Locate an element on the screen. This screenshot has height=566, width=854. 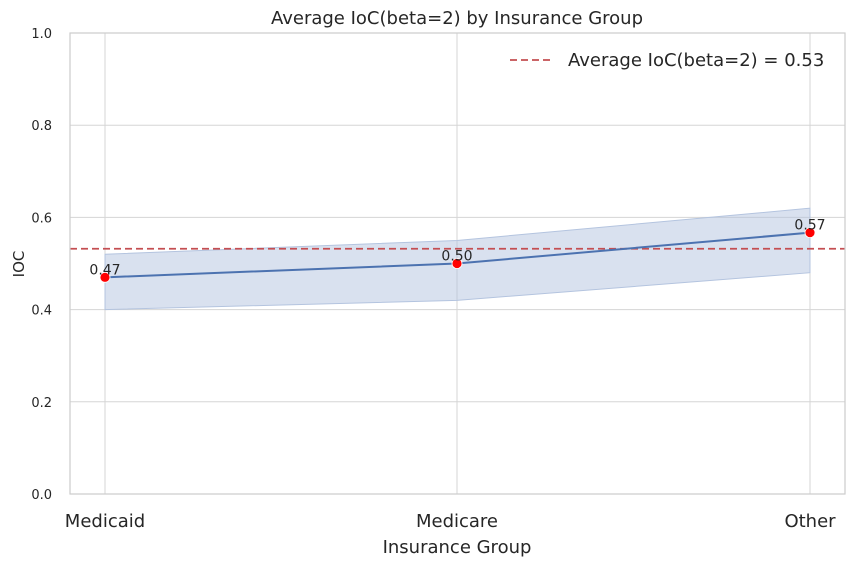
legend: Average IoC(beta=2) = 0.53 is located at coordinates (667, 60).